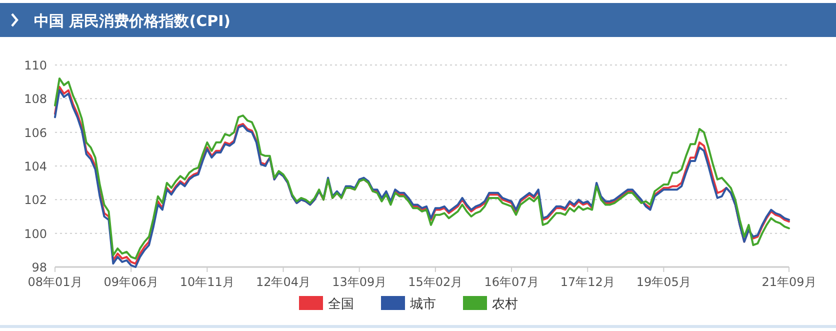 Image resolution: width=836 pixels, height=331 pixels. Describe the element at coordinates (789, 282) in the screenshot. I see `x-tick-label: 21年09月` at that location.